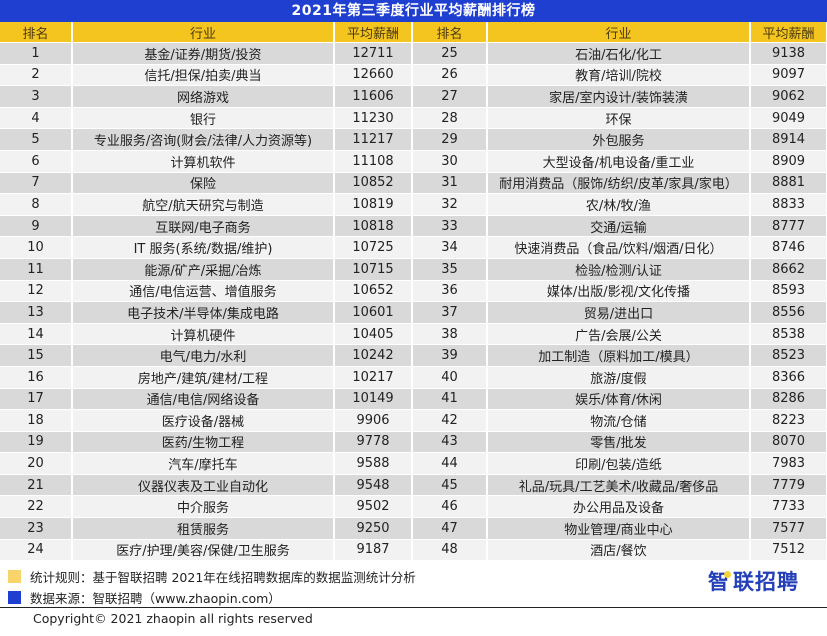  Describe the element at coordinates (450, 118) in the screenshot. I see `right-rank-cell: 28` at that location.